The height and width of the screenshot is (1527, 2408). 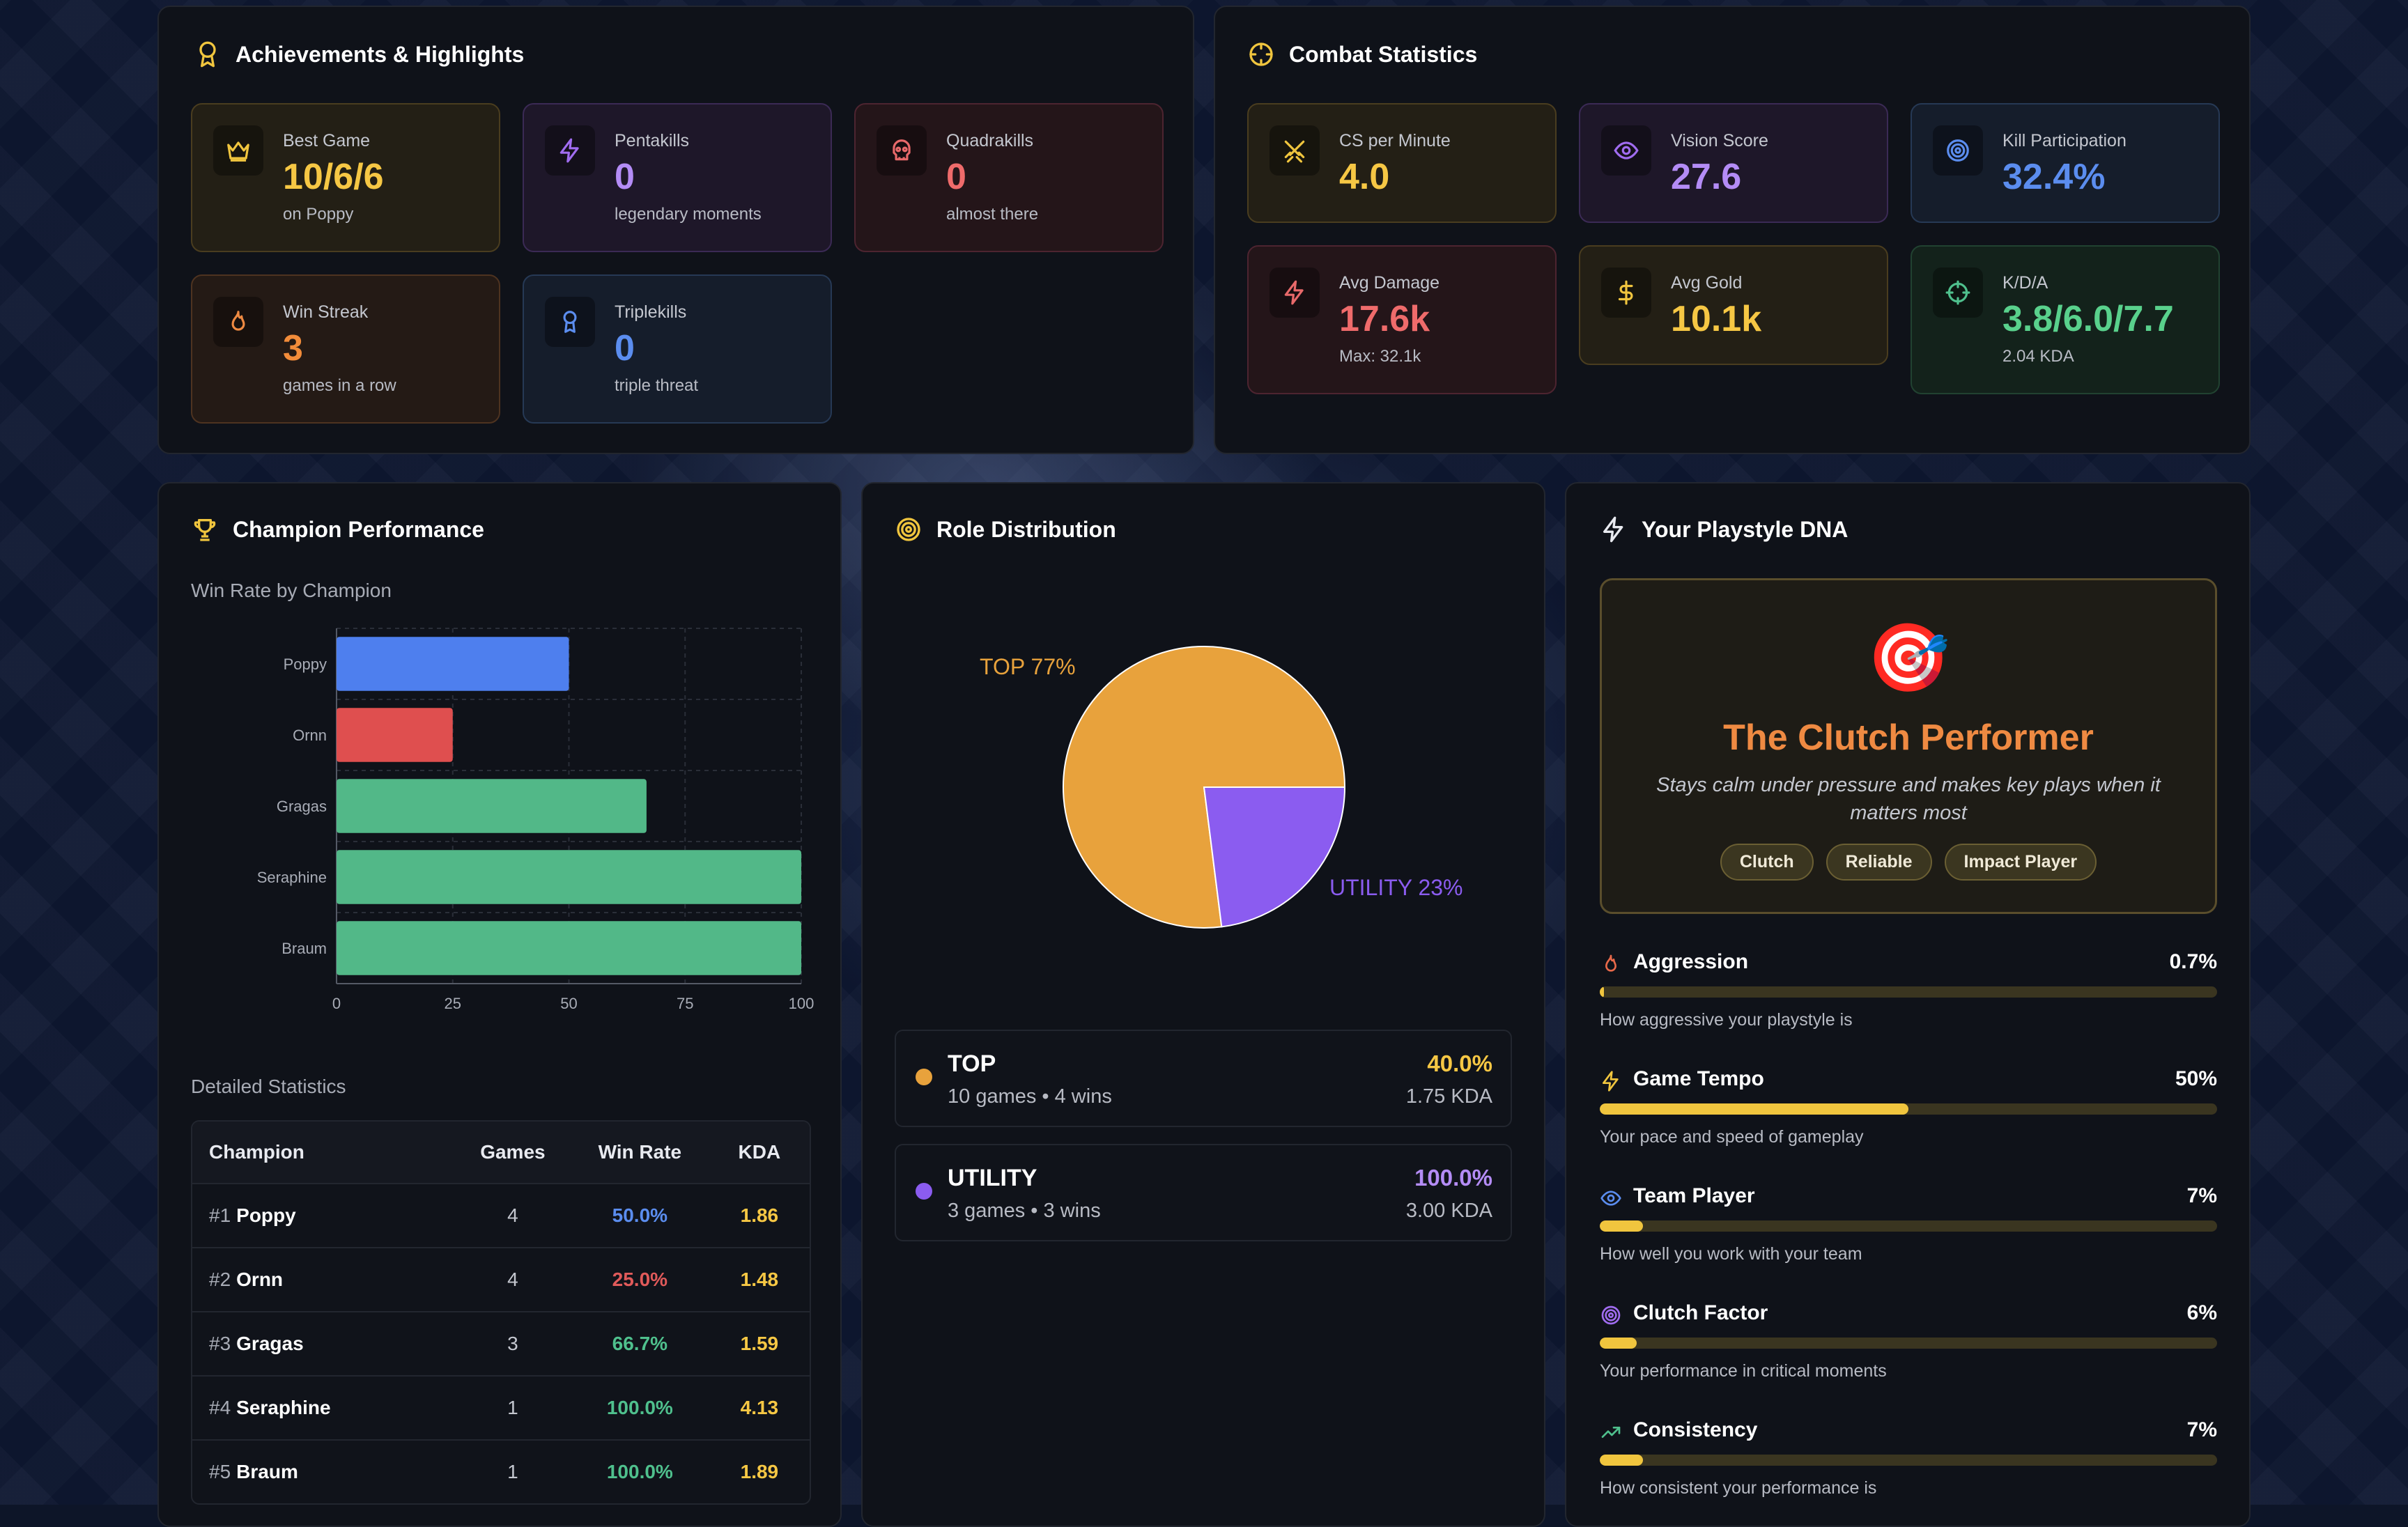 I want to click on column-header-kda: KDA, so click(x=759, y=1153).